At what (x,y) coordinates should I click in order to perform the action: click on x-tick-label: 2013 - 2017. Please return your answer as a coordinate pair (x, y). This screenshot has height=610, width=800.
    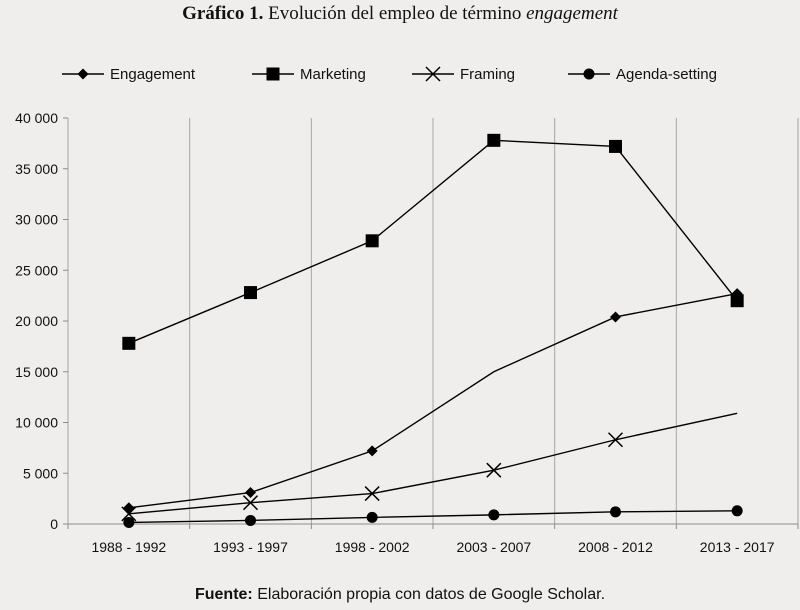
    Looking at the image, I should click on (737, 547).